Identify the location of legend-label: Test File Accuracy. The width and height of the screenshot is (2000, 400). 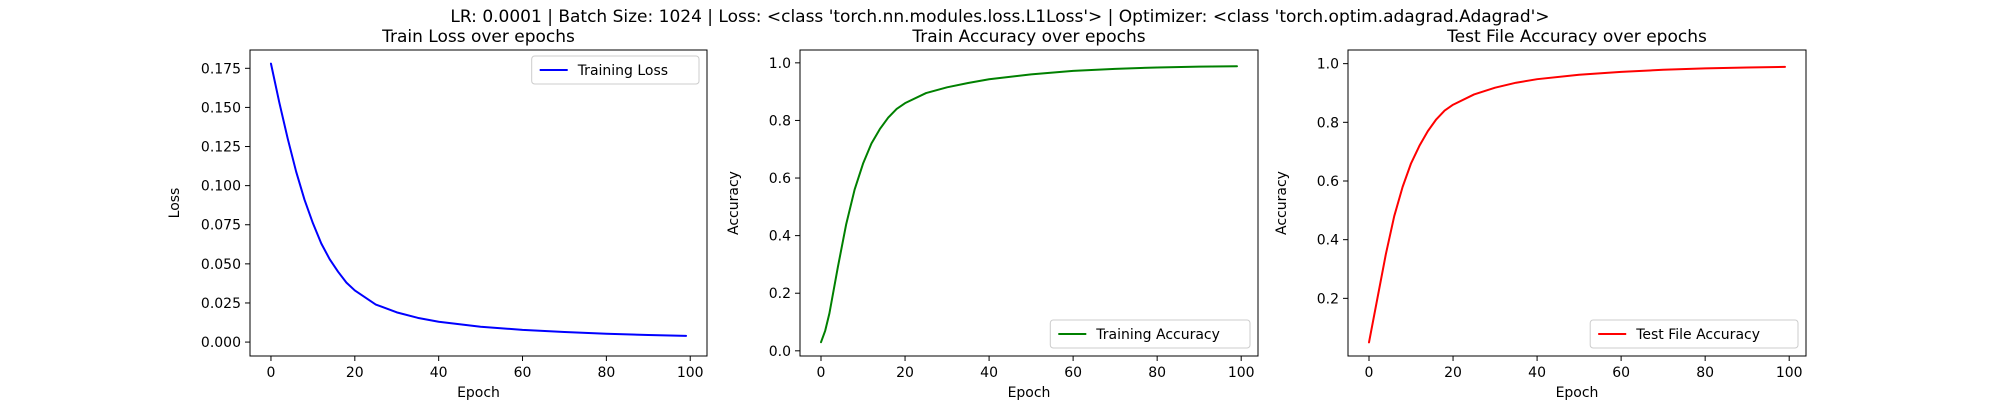
(1697, 335).